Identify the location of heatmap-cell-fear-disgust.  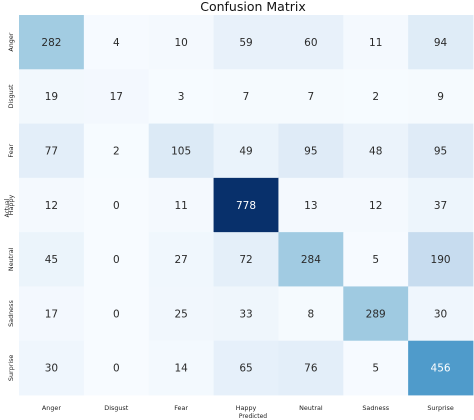
(116, 151).